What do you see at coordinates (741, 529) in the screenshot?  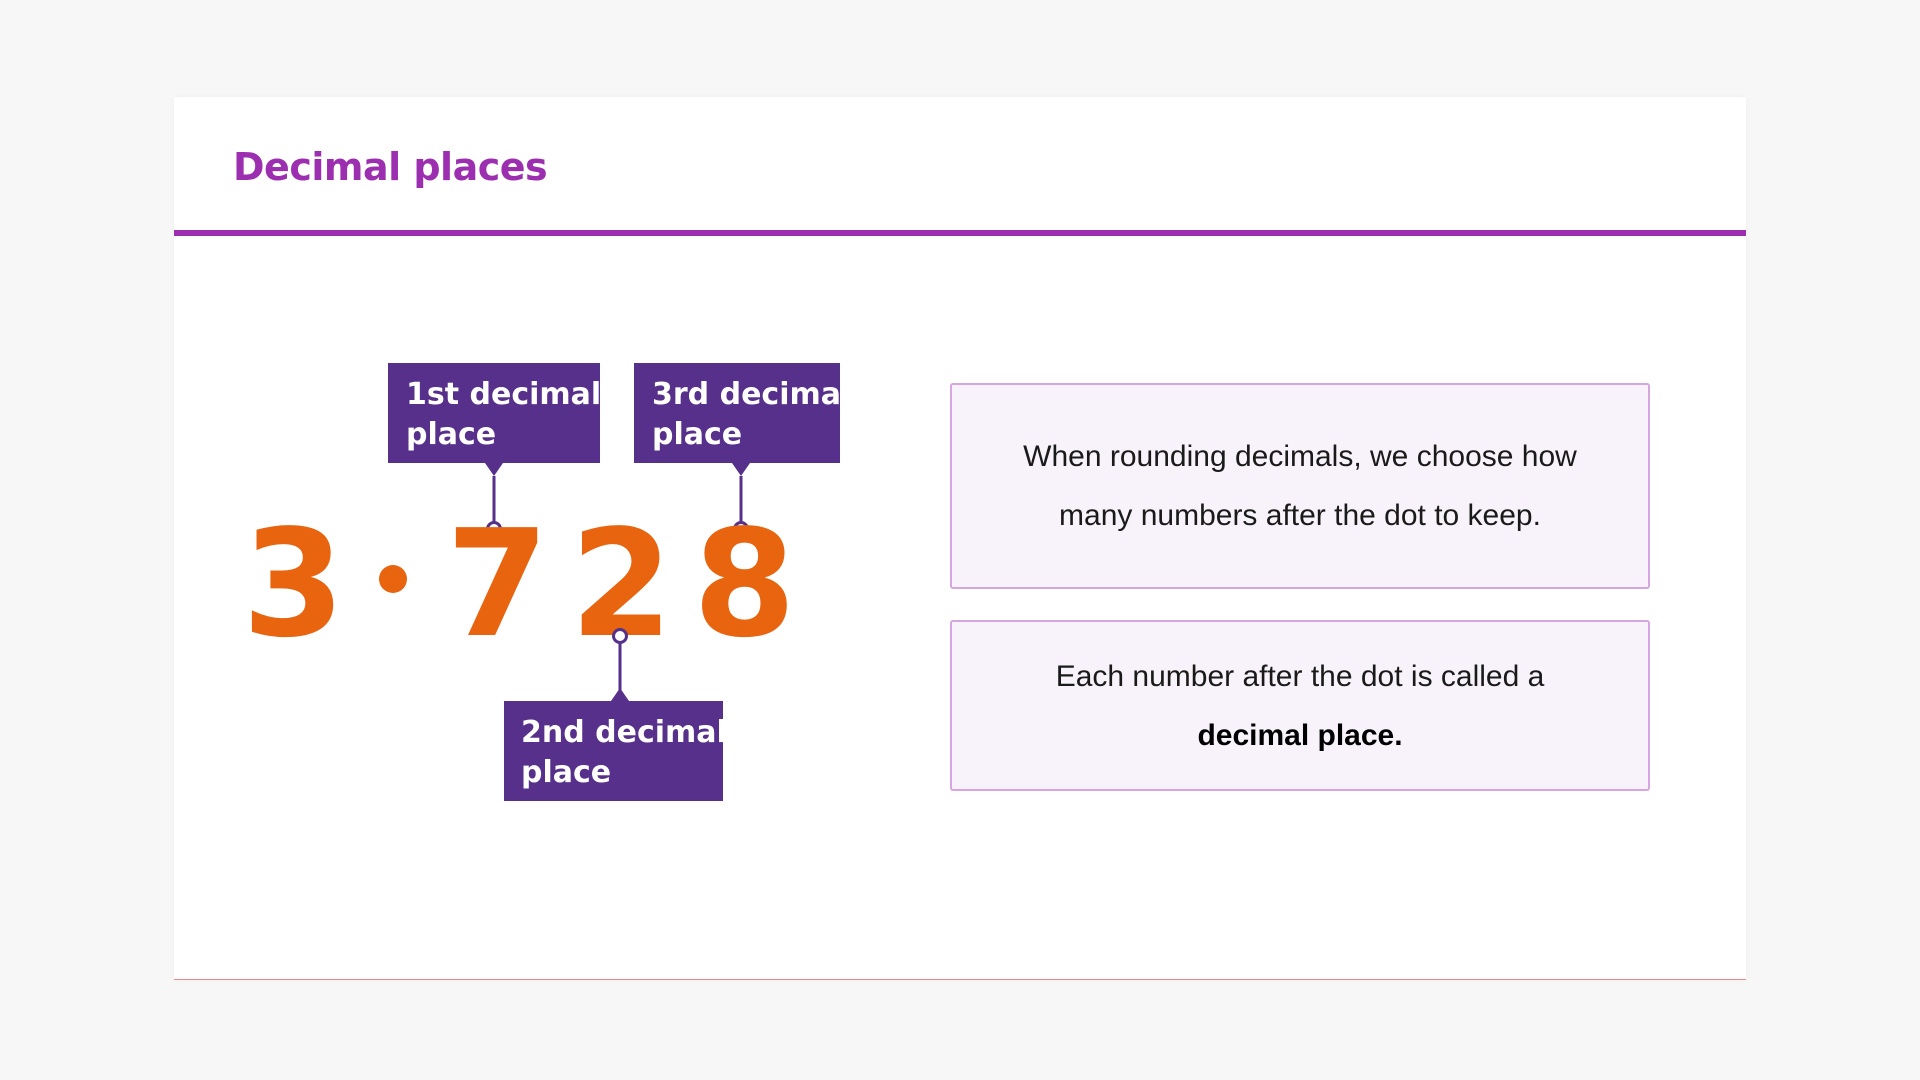 I see `connector-dot-3rd` at bounding box center [741, 529].